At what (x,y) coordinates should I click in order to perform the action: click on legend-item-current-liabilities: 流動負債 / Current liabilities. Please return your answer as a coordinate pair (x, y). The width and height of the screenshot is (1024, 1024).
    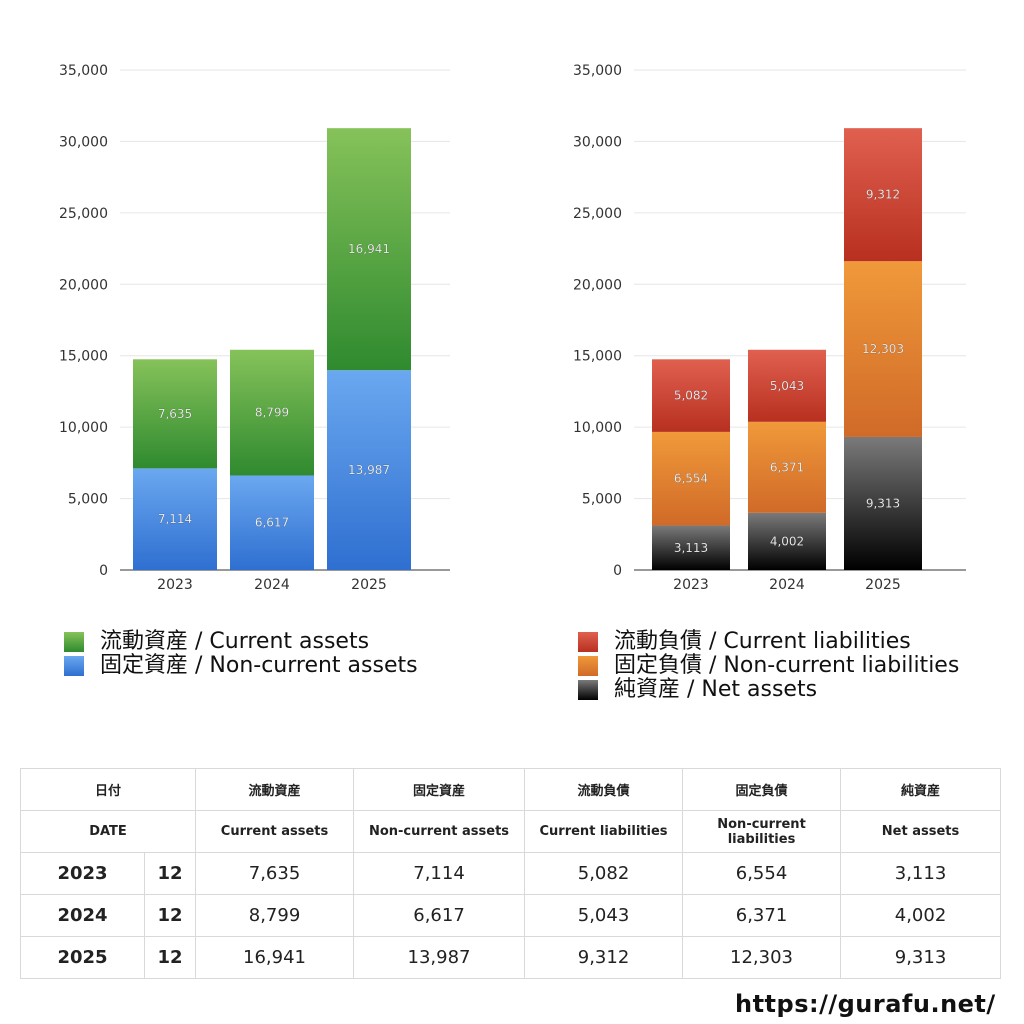
    Looking at the image, I should click on (768, 642).